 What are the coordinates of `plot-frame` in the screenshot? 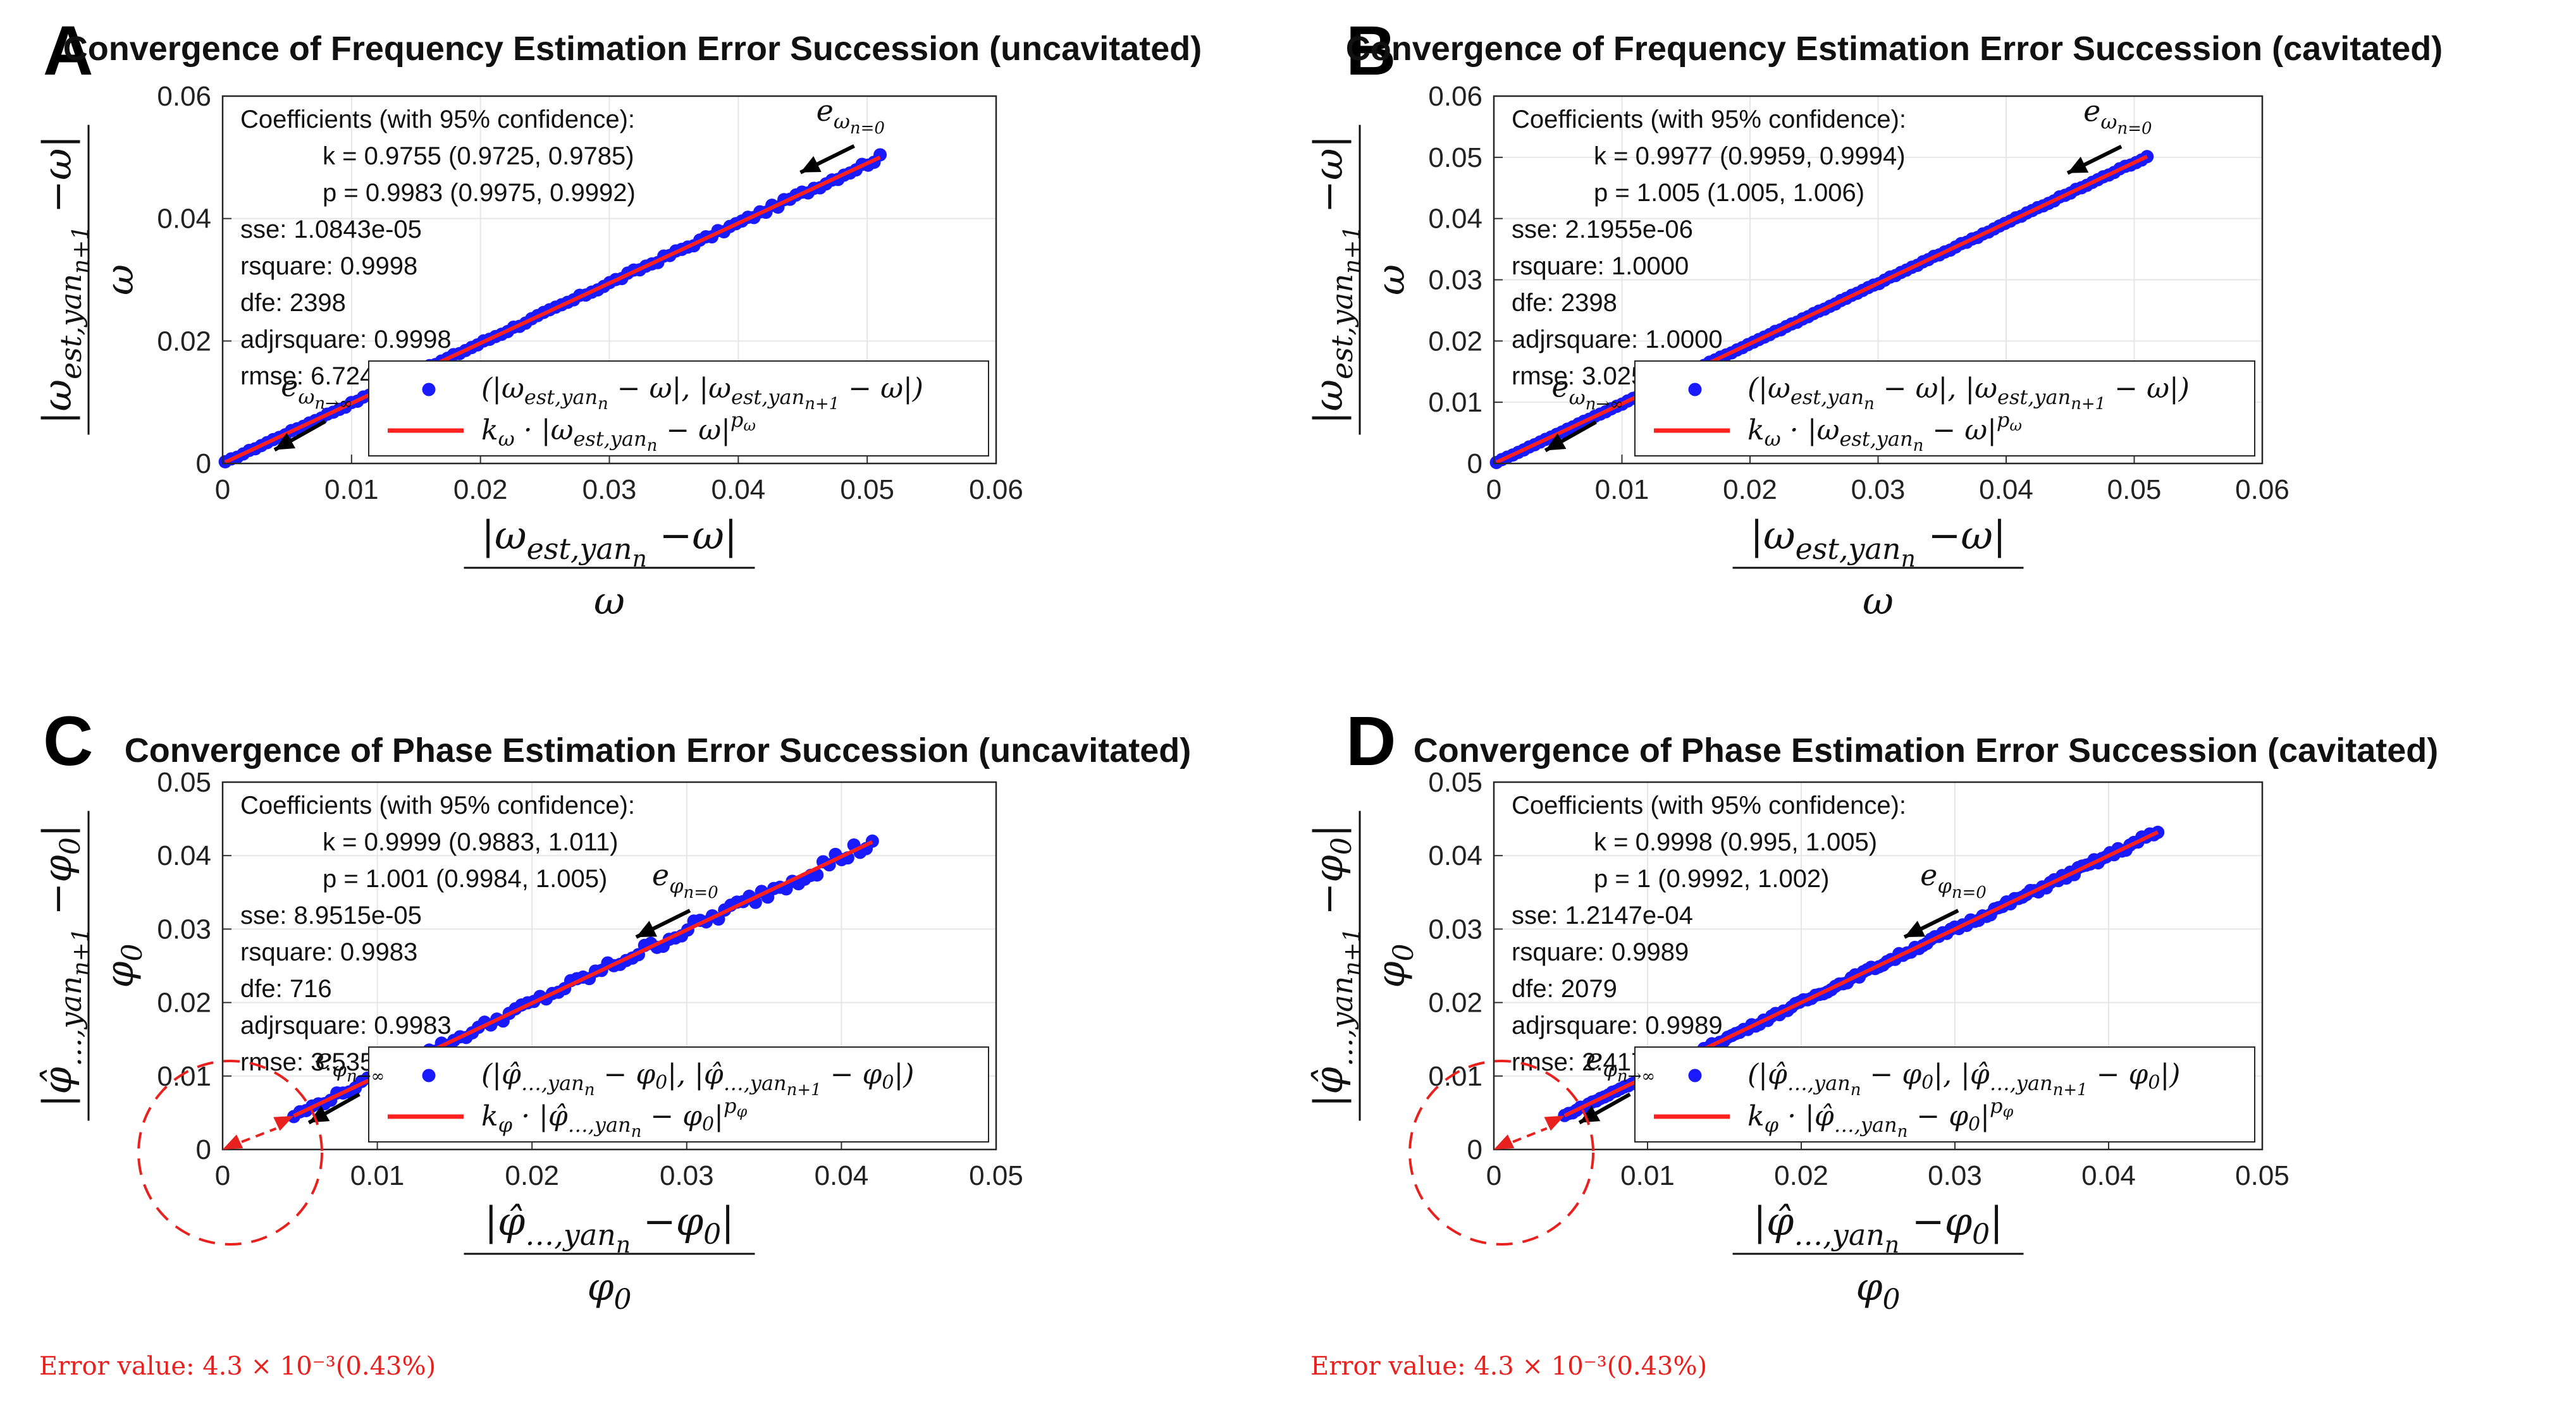 It's located at (1878, 966).